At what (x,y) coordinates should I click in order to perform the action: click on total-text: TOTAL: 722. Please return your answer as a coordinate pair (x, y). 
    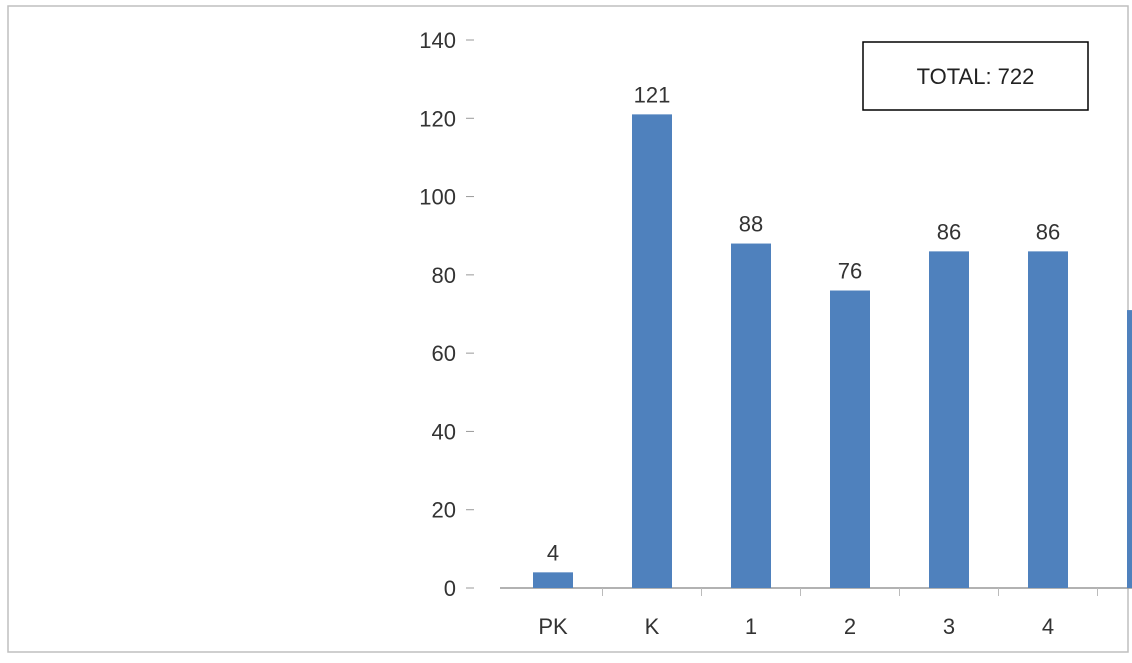
    Looking at the image, I should click on (976, 76).